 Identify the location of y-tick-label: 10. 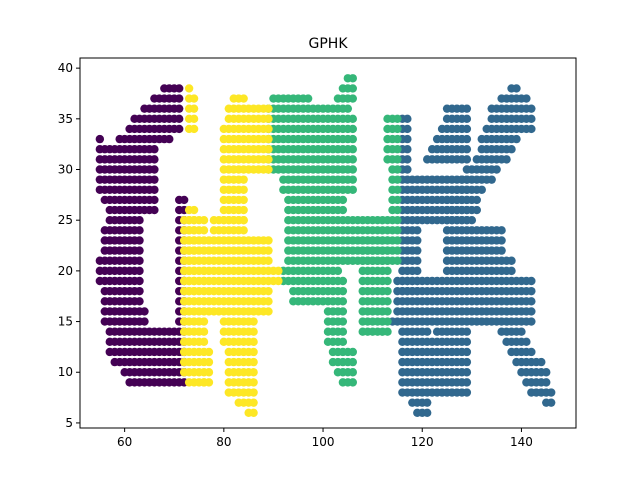
(65, 372).